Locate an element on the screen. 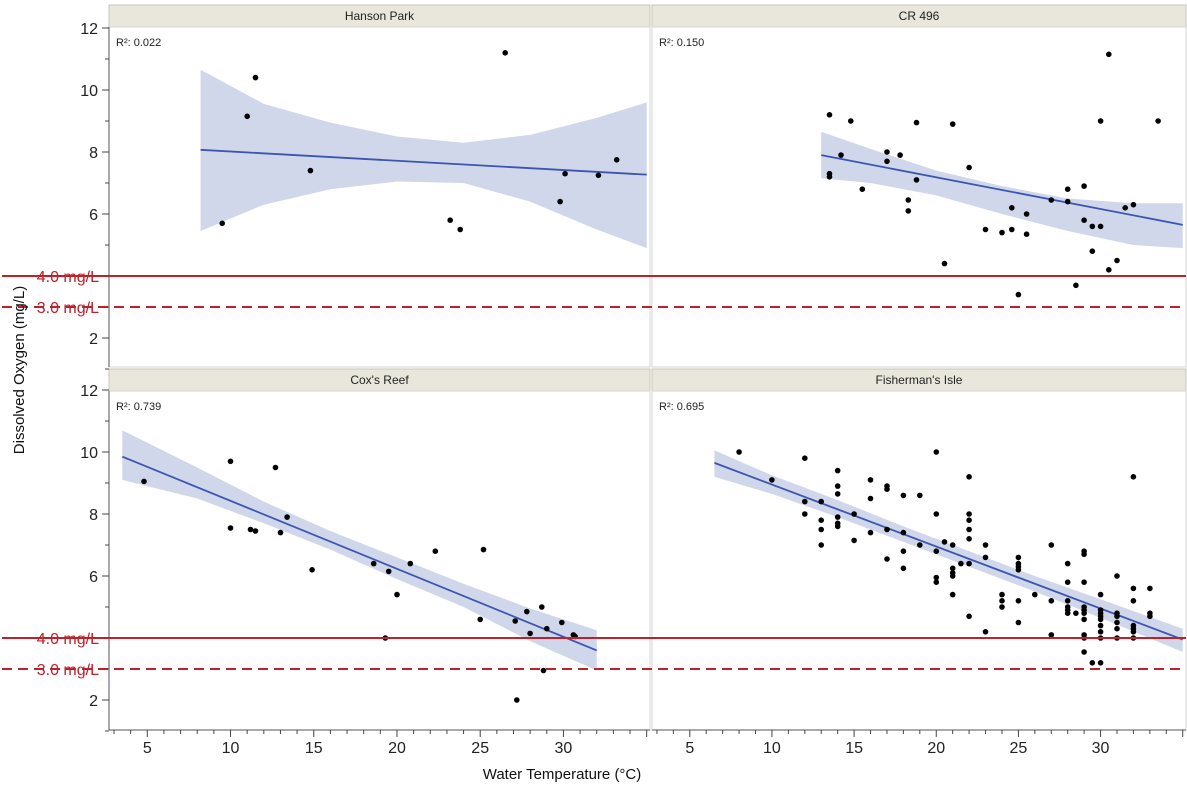  x-tick-label: 30 is located at coordinates (564, 748).